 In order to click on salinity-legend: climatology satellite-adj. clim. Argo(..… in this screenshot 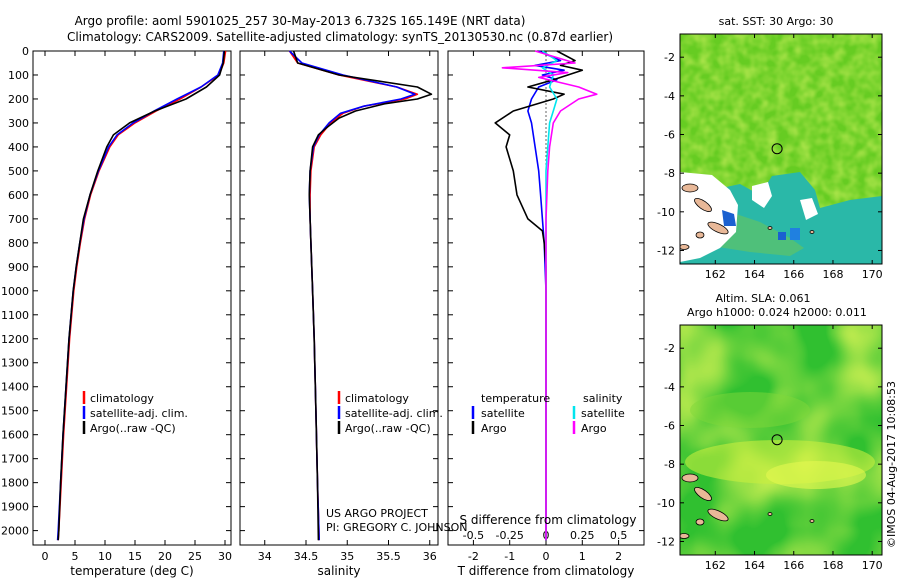, I will do `click(390, 413)`.